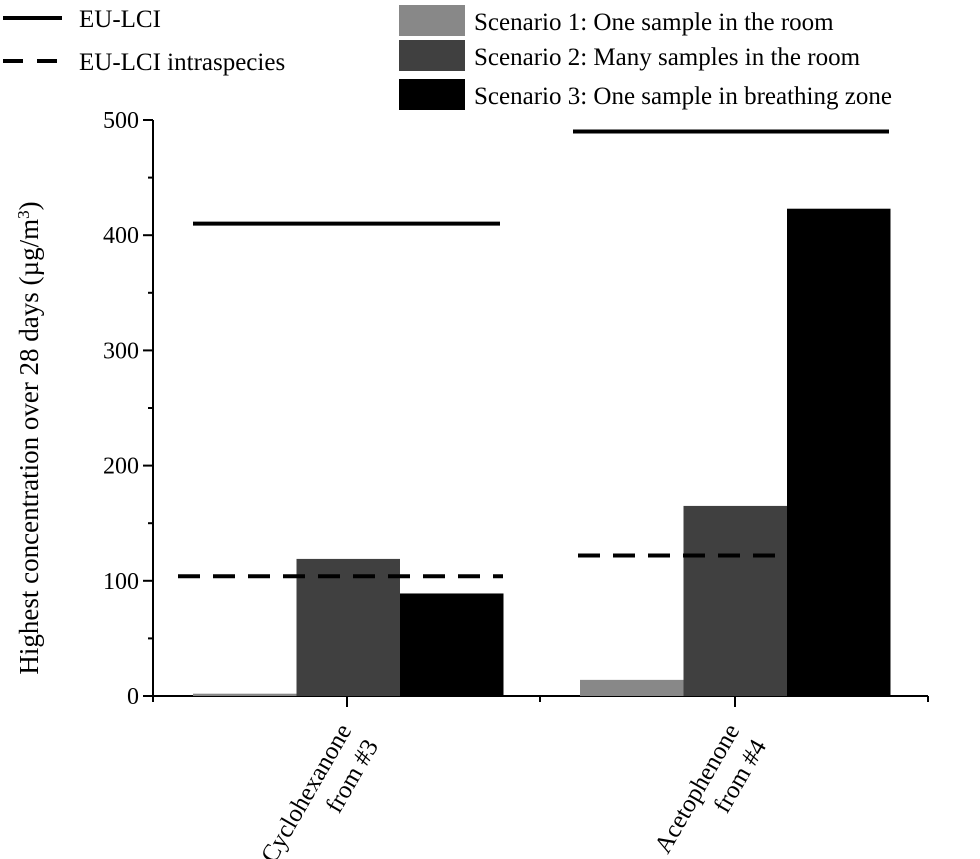 Image resolution: width=980 pixels, height=859 pixels. I want to click on y-tick-label: 0, so click(133, 697).